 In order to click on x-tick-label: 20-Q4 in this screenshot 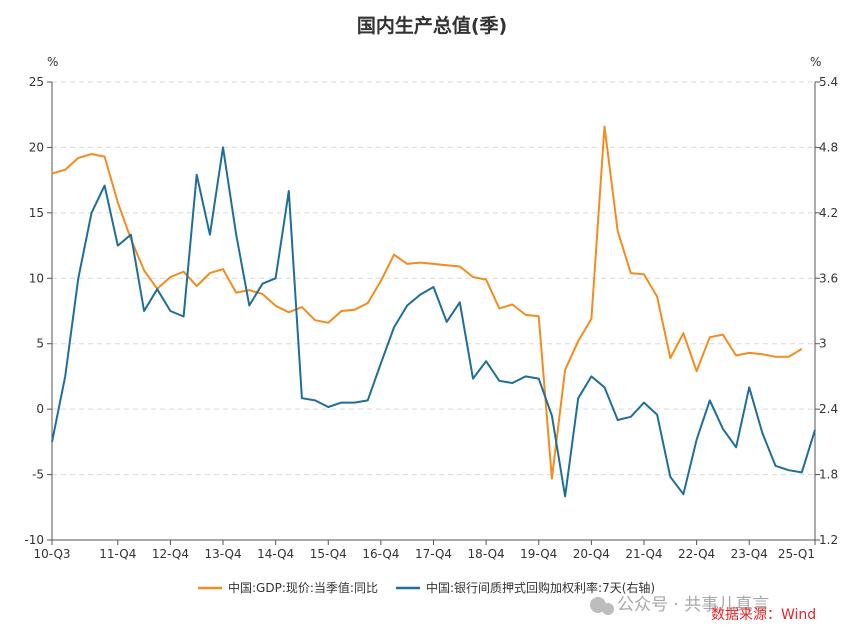, I will do `click(591, 554)`.